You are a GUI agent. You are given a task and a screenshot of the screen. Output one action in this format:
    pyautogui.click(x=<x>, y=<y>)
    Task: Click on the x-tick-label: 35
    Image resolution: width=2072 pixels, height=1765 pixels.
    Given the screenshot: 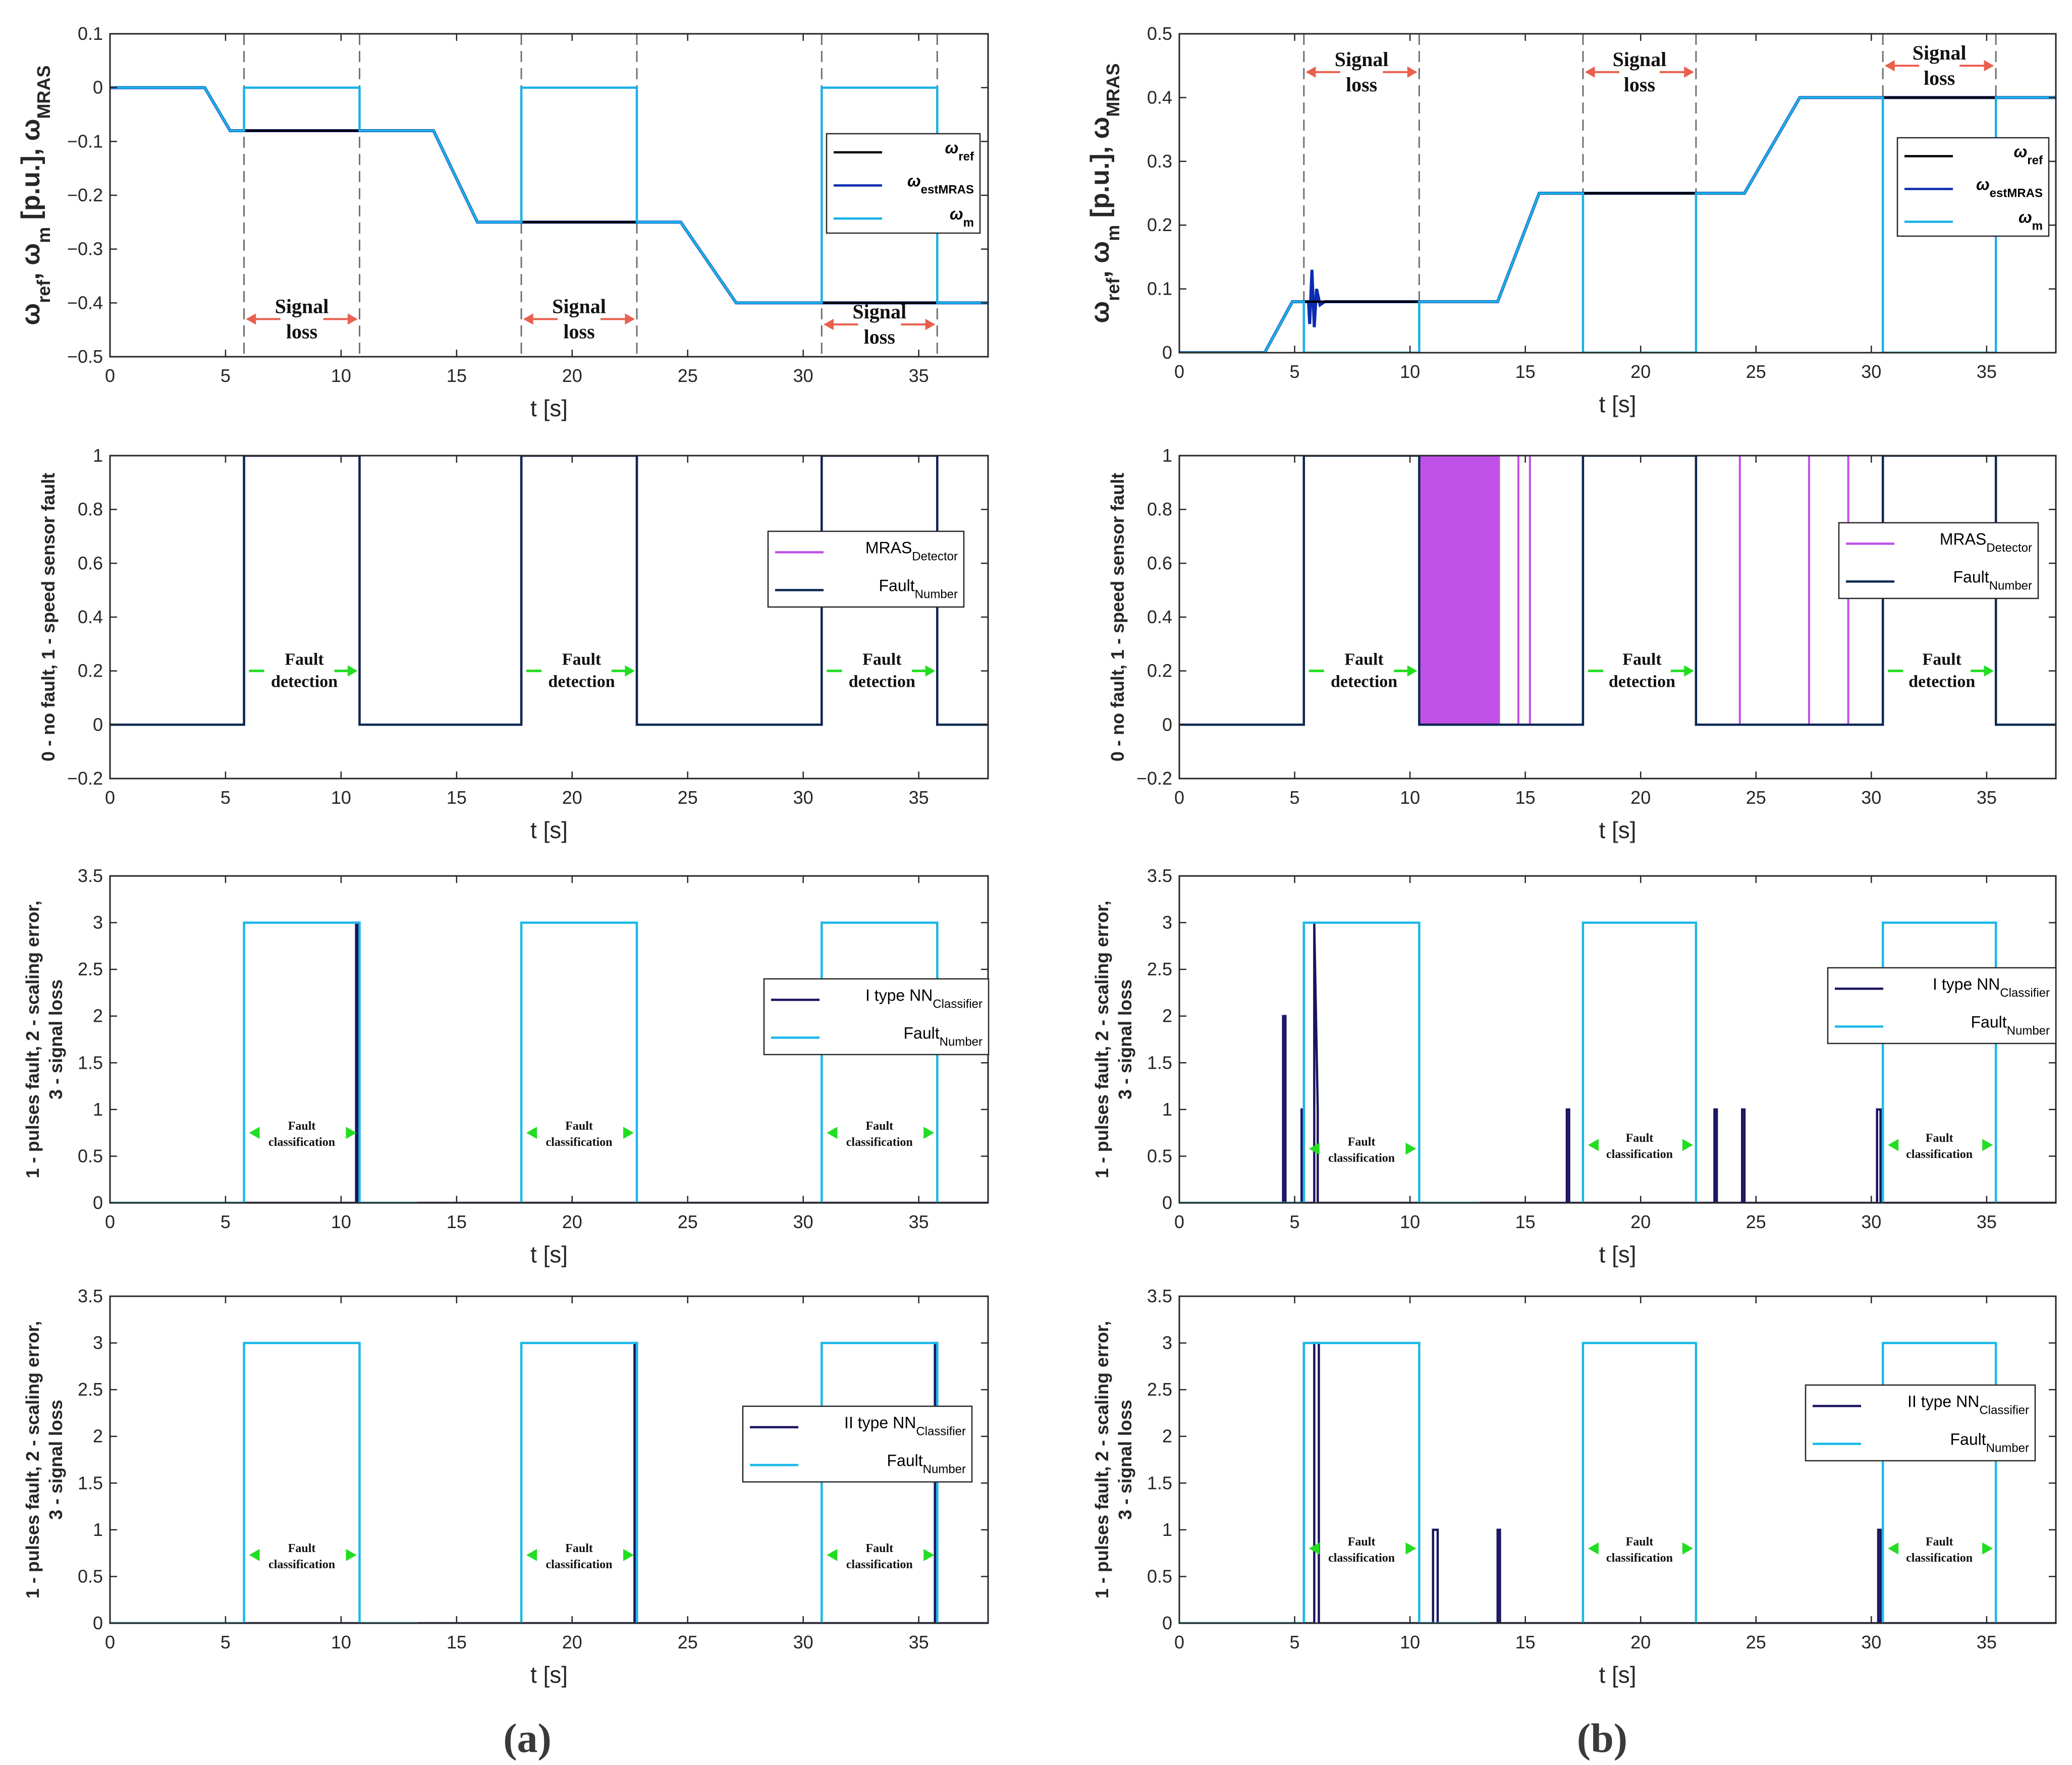 What is the action you would take?
    pyautogui.click(x=919, y=1221)
    